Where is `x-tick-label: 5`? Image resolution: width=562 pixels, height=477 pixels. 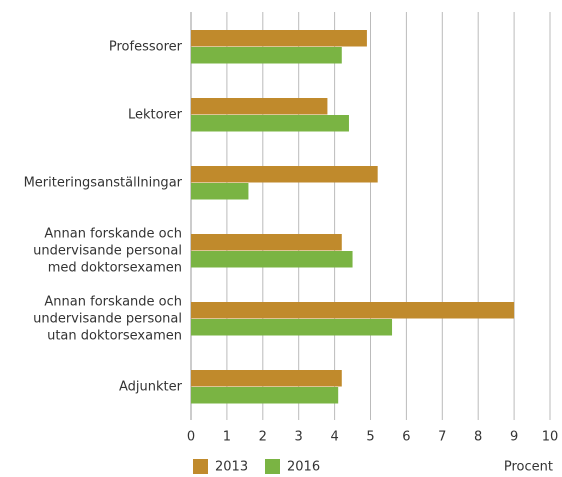
x-tick-label: 5 is located at coordinates (370, 437).